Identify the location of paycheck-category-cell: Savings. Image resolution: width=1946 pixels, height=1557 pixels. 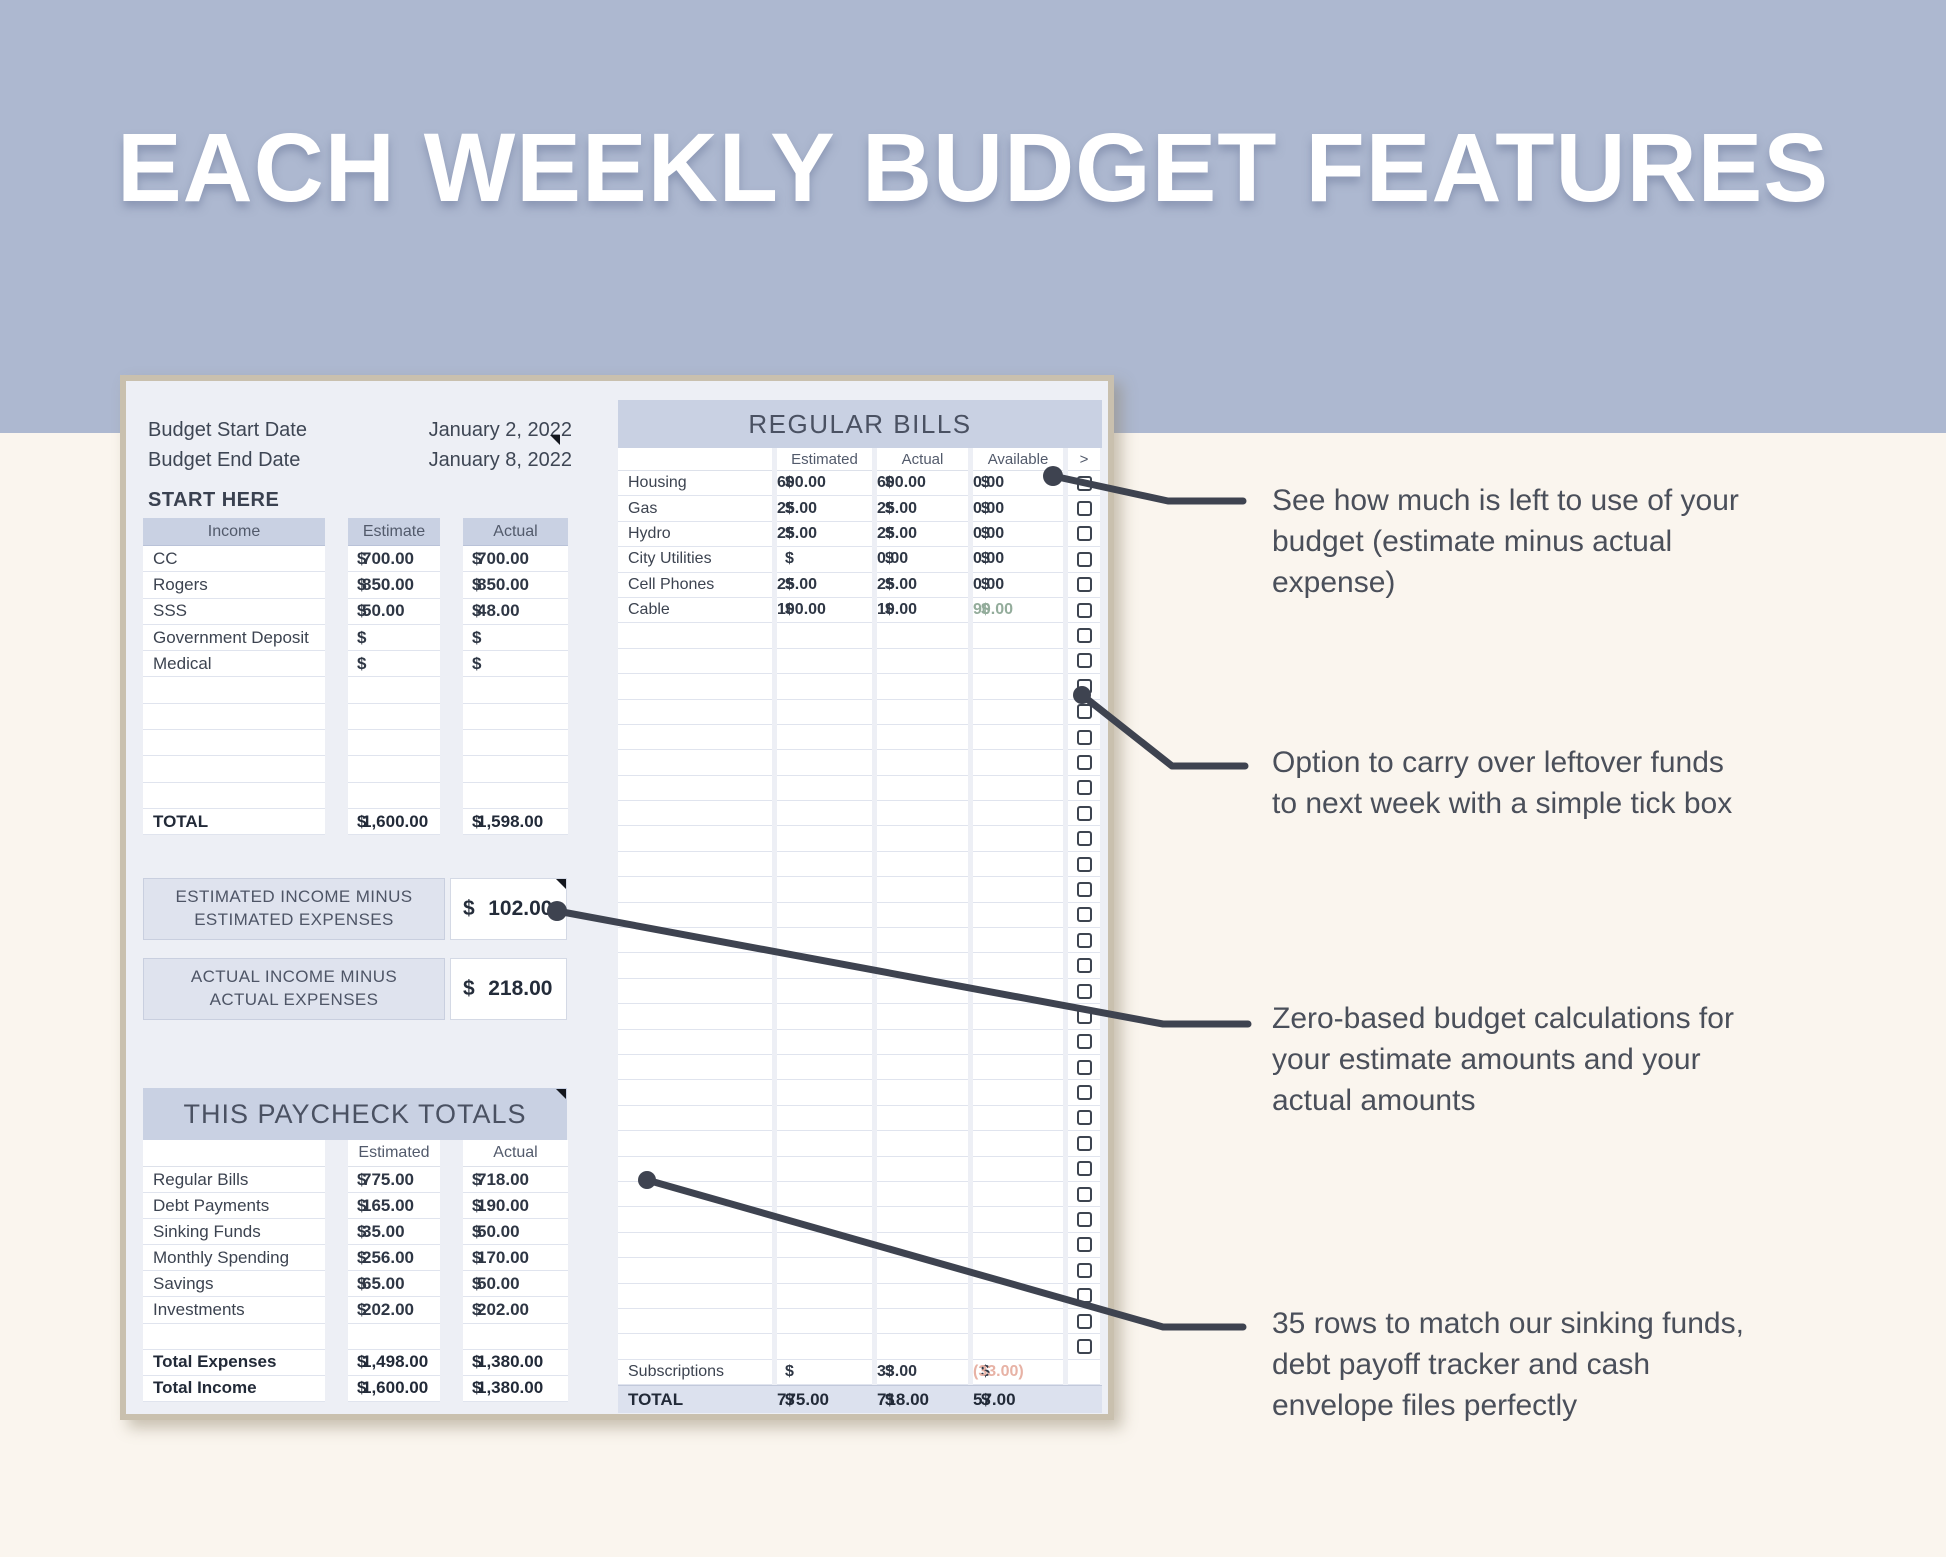
(234, 1284).